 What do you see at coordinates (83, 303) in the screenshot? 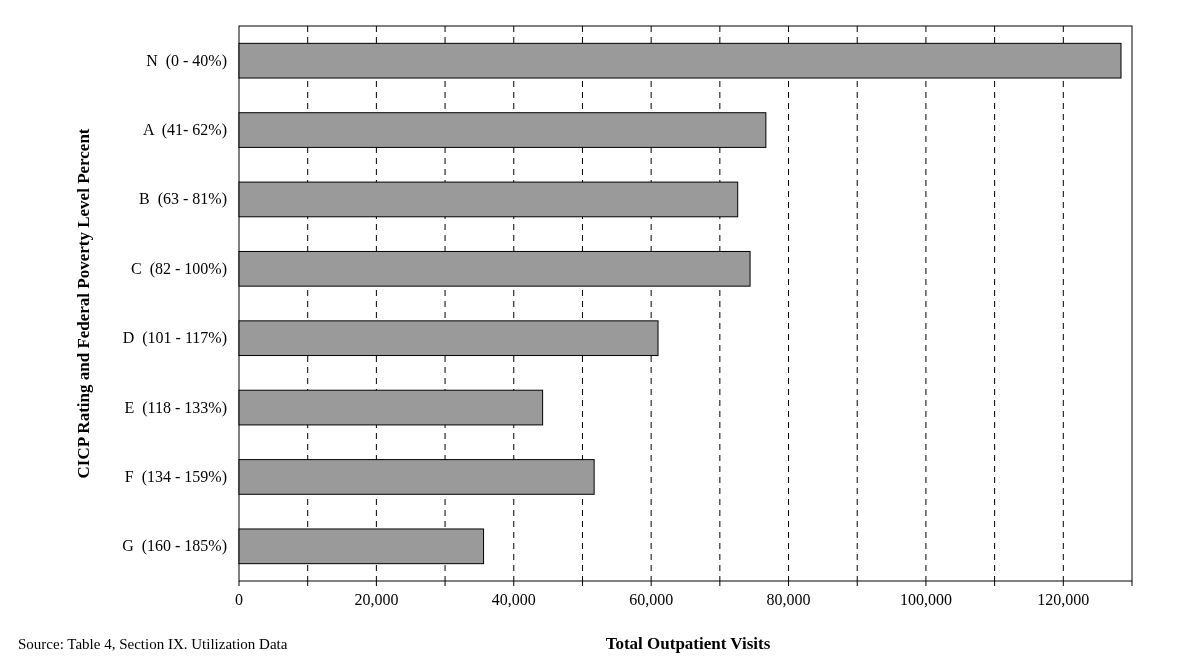
I see `y-axis-title: CICP Rating and Federal Poverty Level Percent` at bounding box center [83, 303].